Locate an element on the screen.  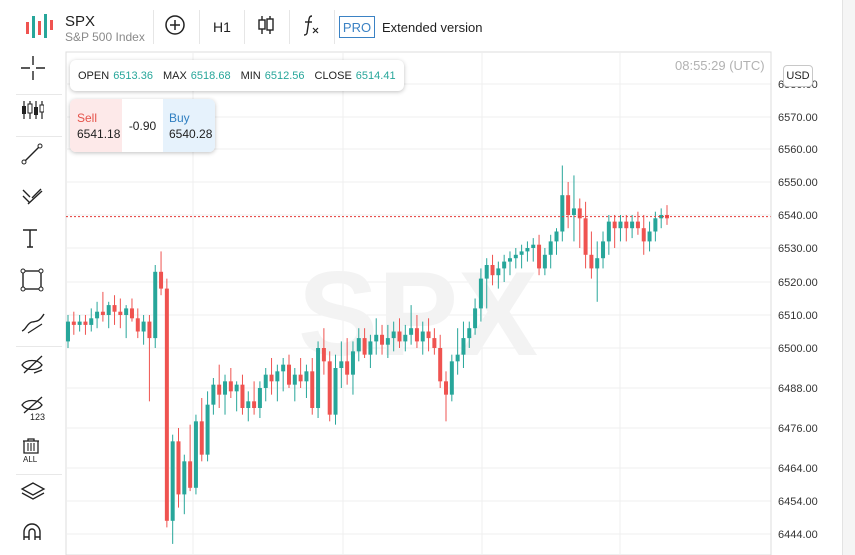
symbol-watermark: SPX is located at coordinates (418, 314).